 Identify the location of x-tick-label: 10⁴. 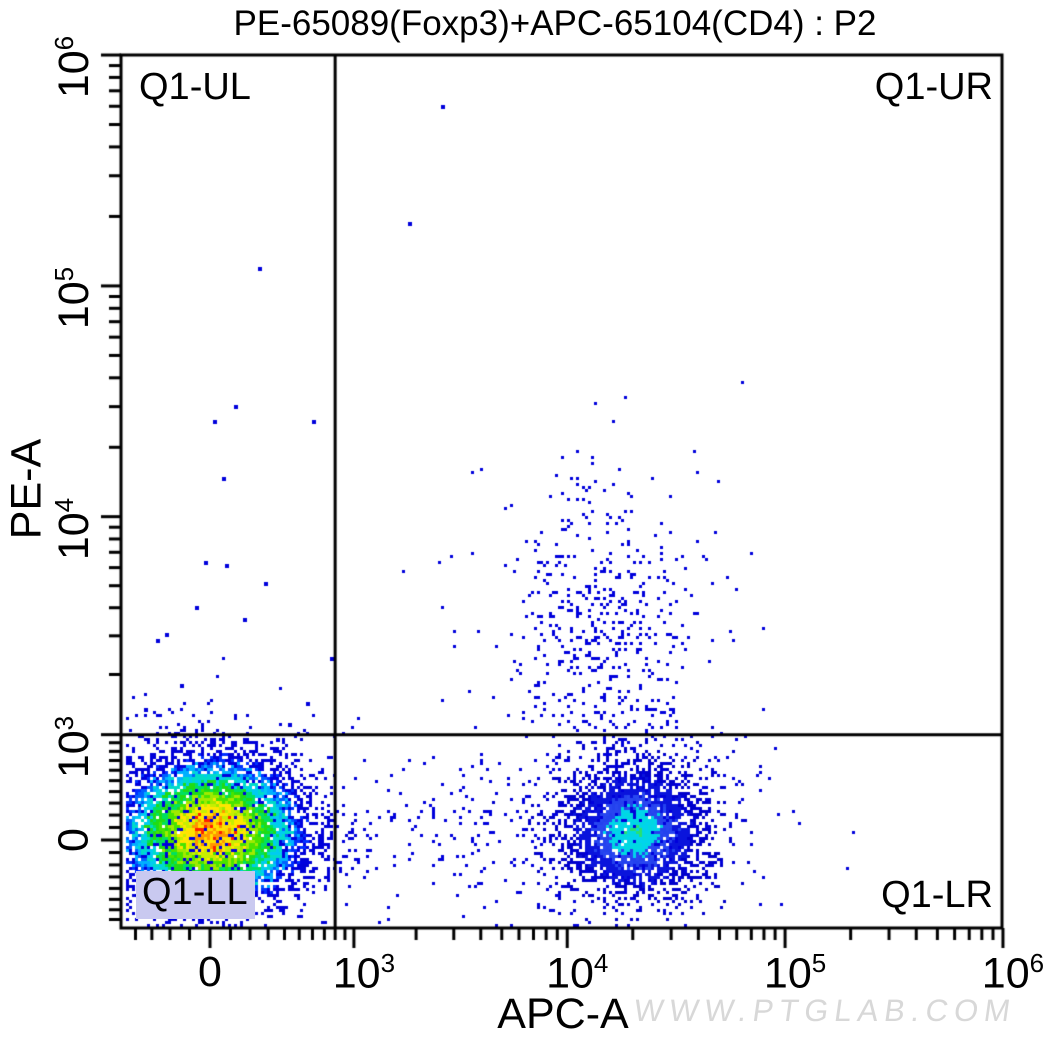
(577, 973).